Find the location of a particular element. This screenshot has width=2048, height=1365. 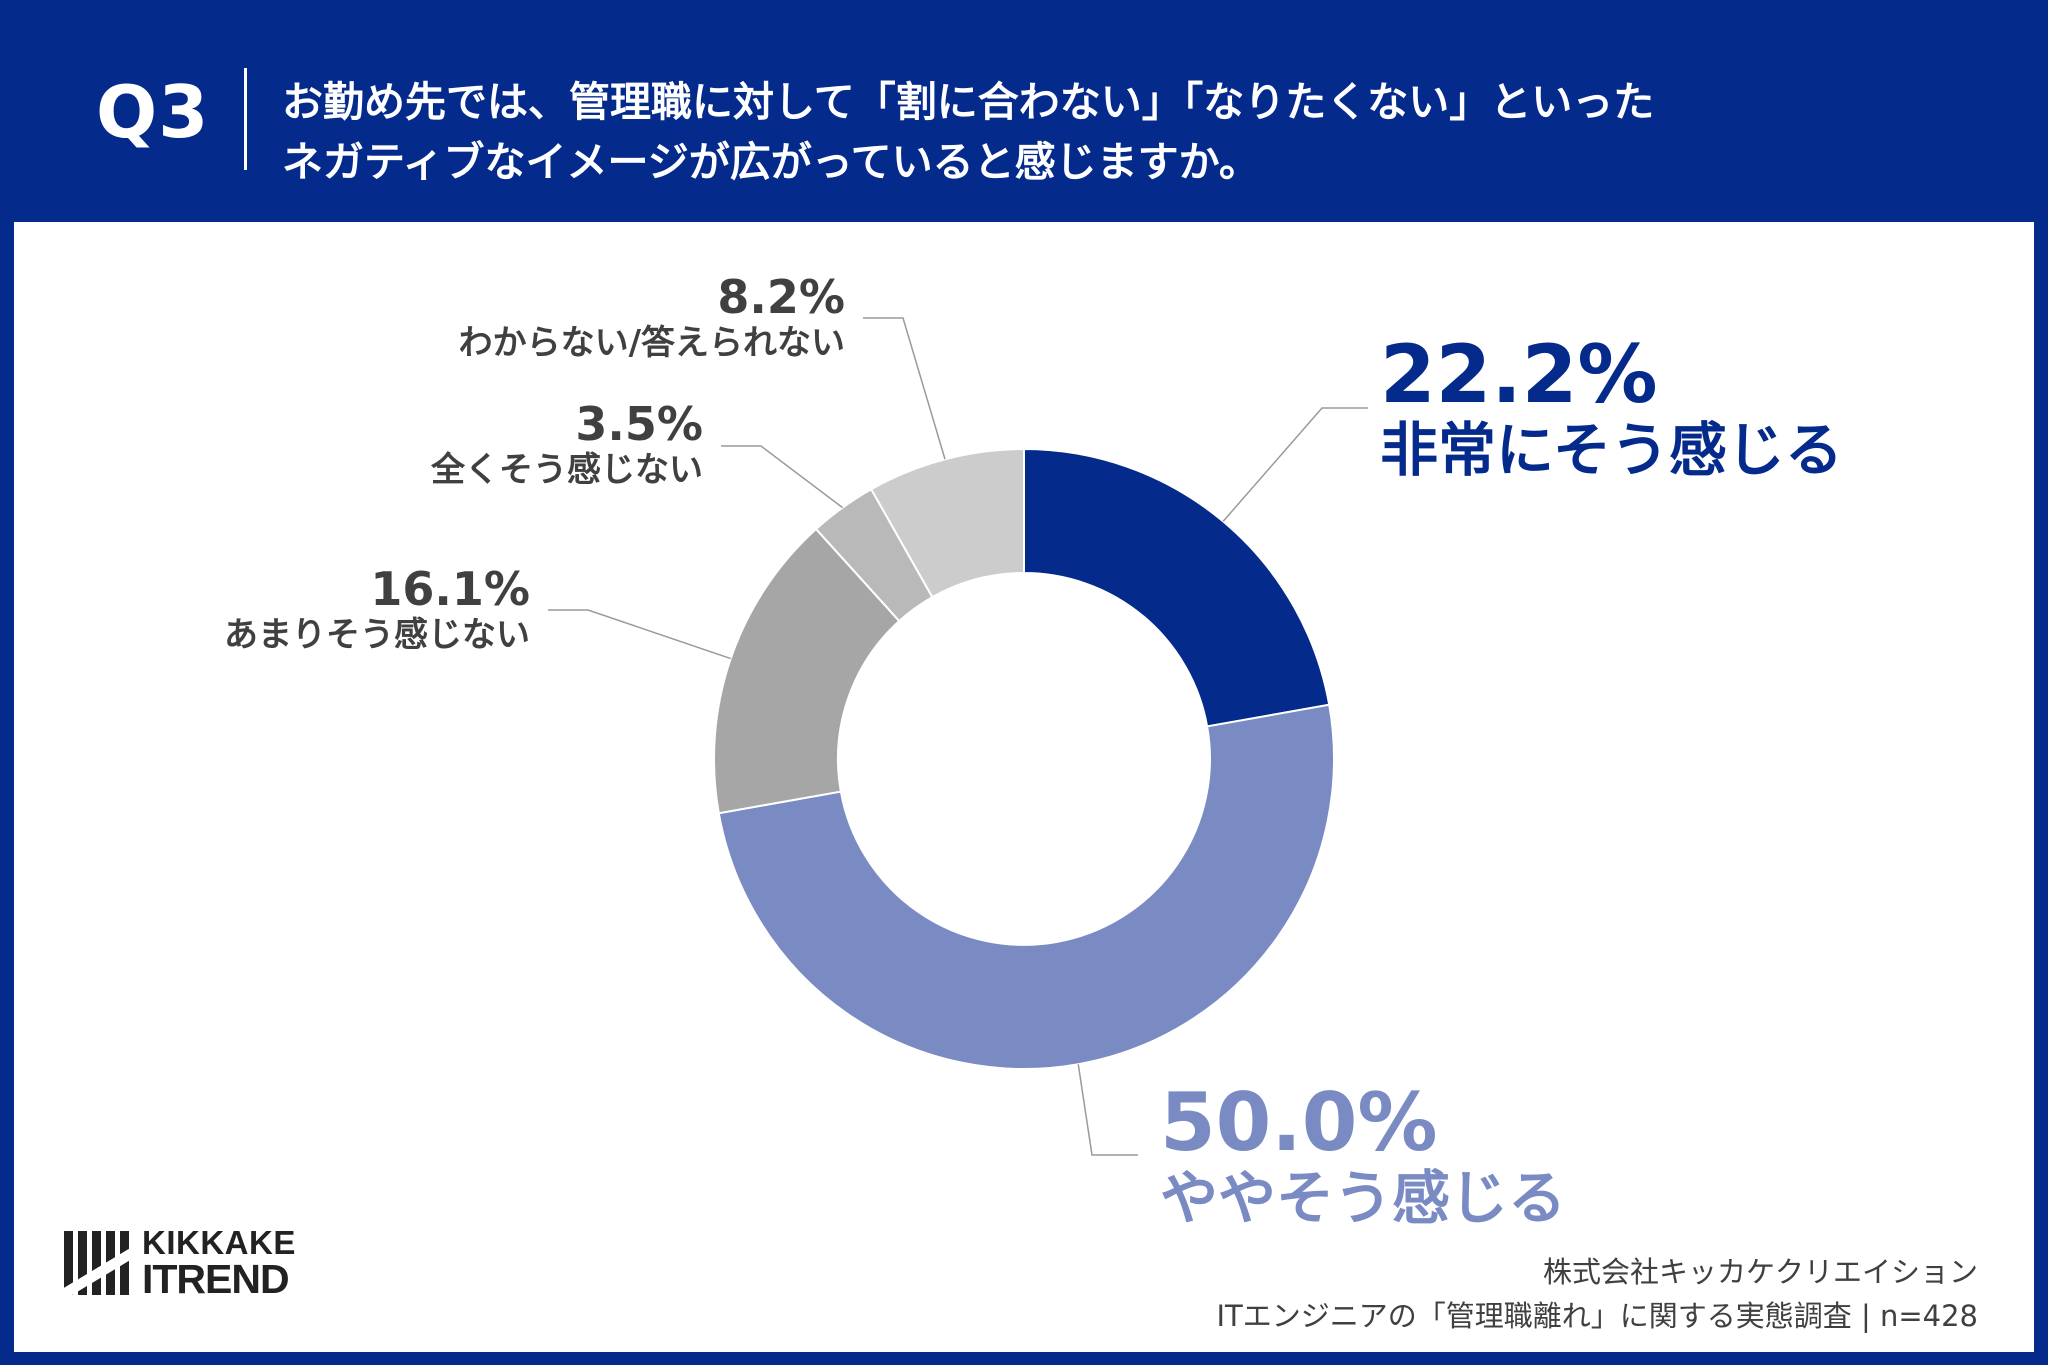

question-number: Q3 is located at coordinates (153, 112).